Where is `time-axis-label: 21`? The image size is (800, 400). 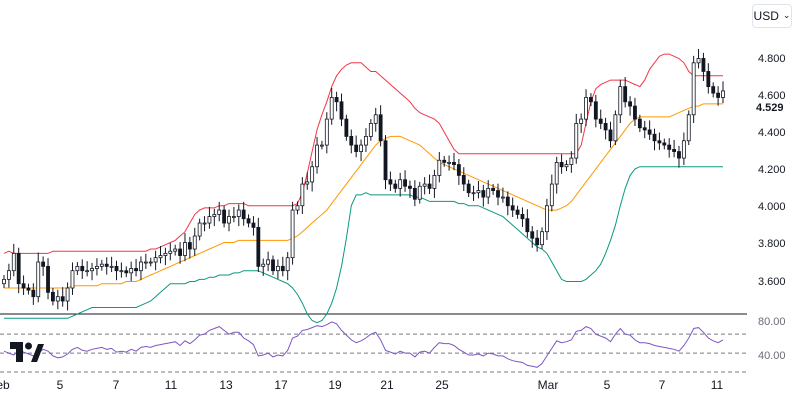
time-axis-label: 21 is located at coordinates (387, 385).